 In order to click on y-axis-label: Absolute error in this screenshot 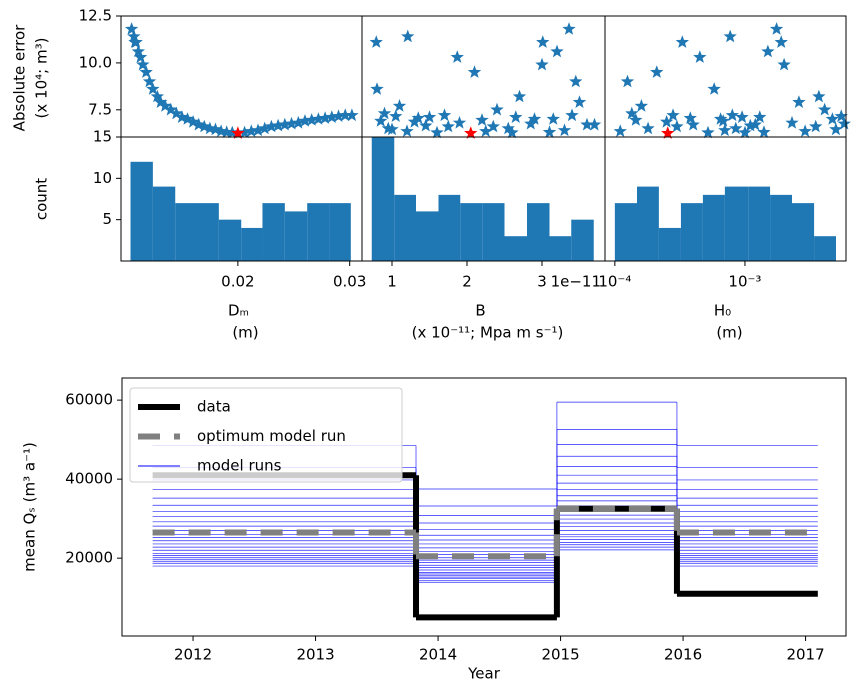, I will do `click(20, 77)`.